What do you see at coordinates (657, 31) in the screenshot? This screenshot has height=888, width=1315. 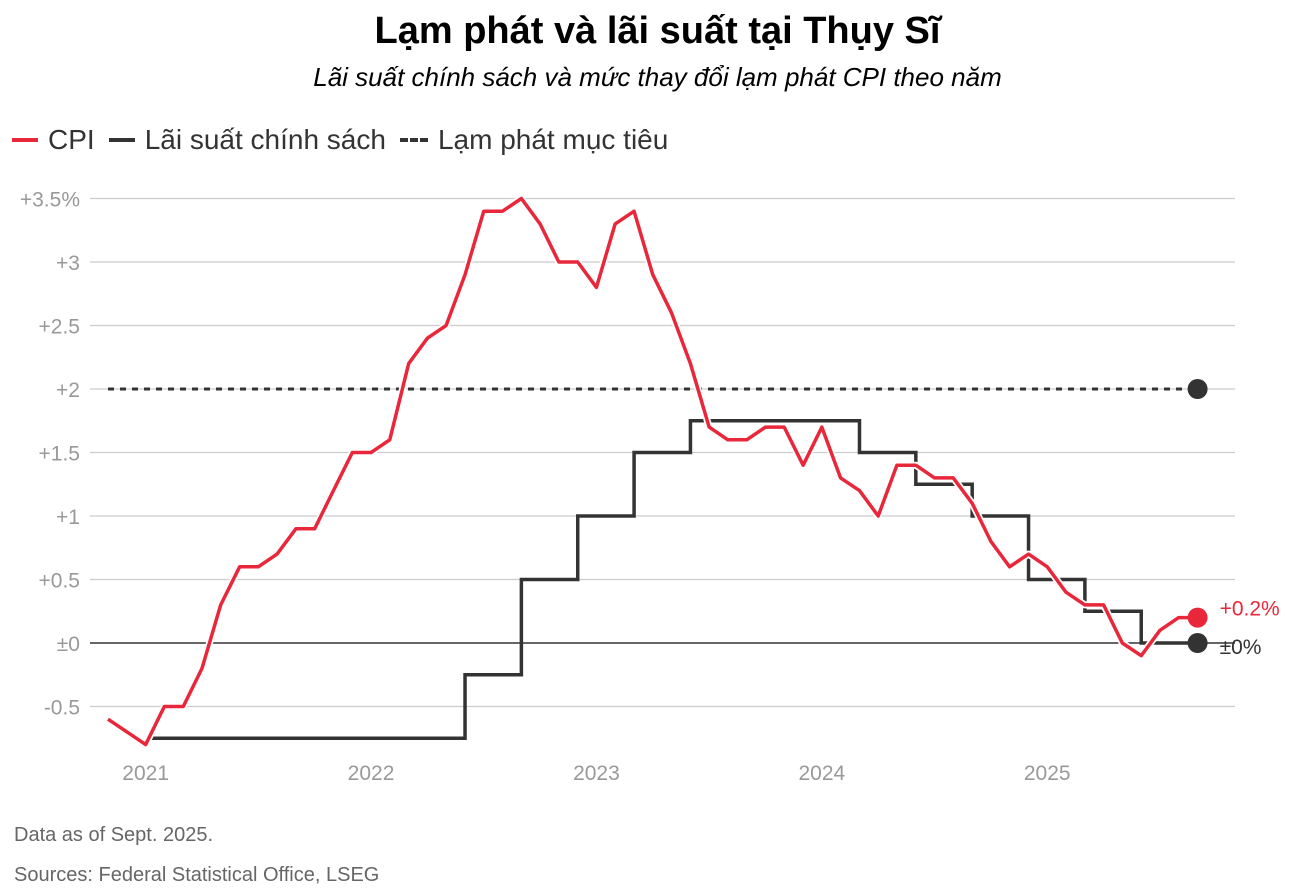 I see `chart-title: Lạm phát và lãi suất tại Thụy Sĩ` at bounding box center [657, 31].